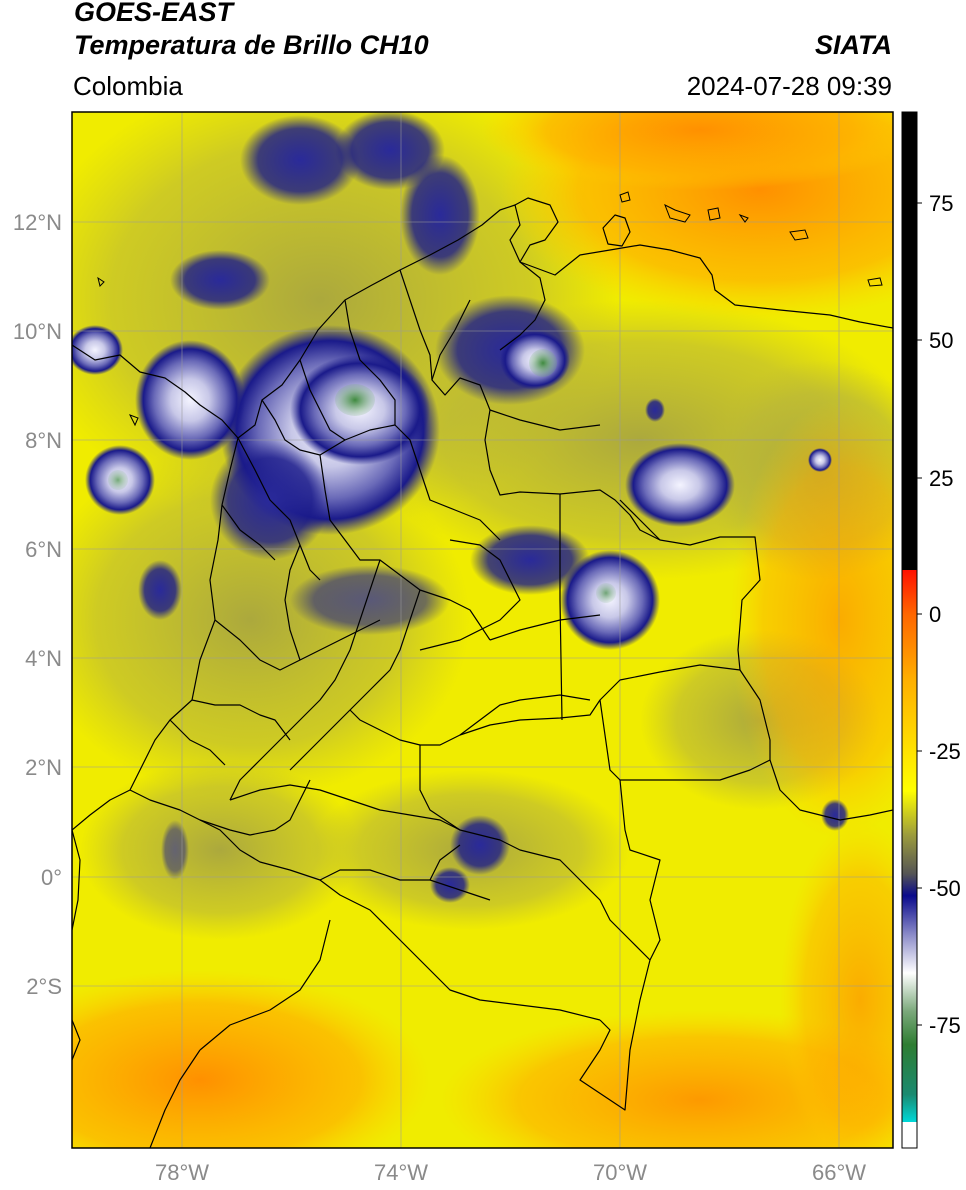 This screenshot has height=1190, width=966. What do you see at coordinates (909, 846) in the screenshot?
I see `colorbar-gradient` at bounding box center [909, 846].